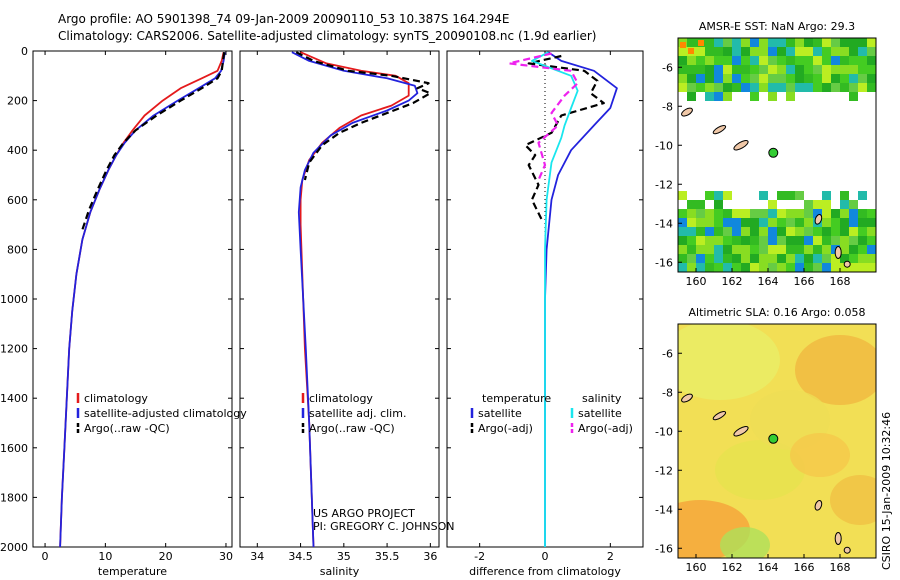  What do you see at coordinates (17, 249) in the screenshot?
I see `y-tick-label: 800` at bounding box center [17, 249].